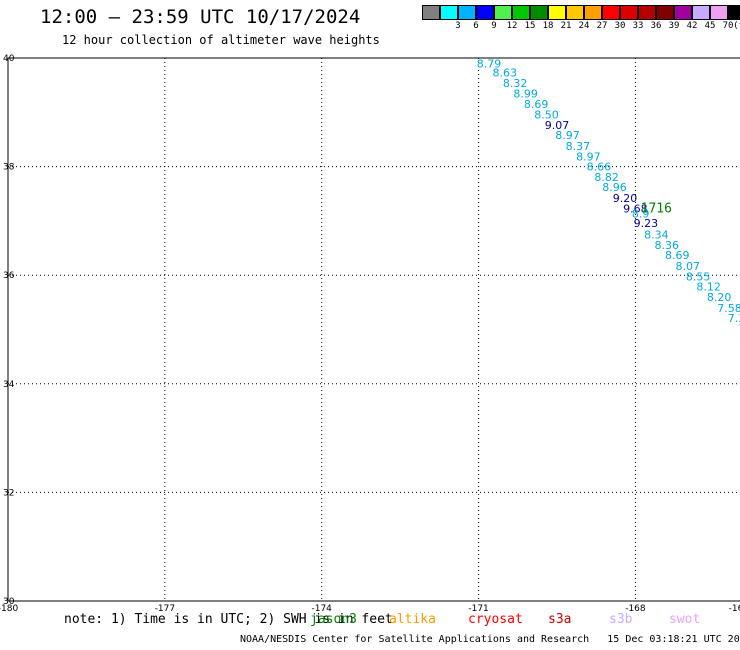 The width and height of the screenshot is (740, 650). I want to click on legend-label: 42, so click(692, 26).